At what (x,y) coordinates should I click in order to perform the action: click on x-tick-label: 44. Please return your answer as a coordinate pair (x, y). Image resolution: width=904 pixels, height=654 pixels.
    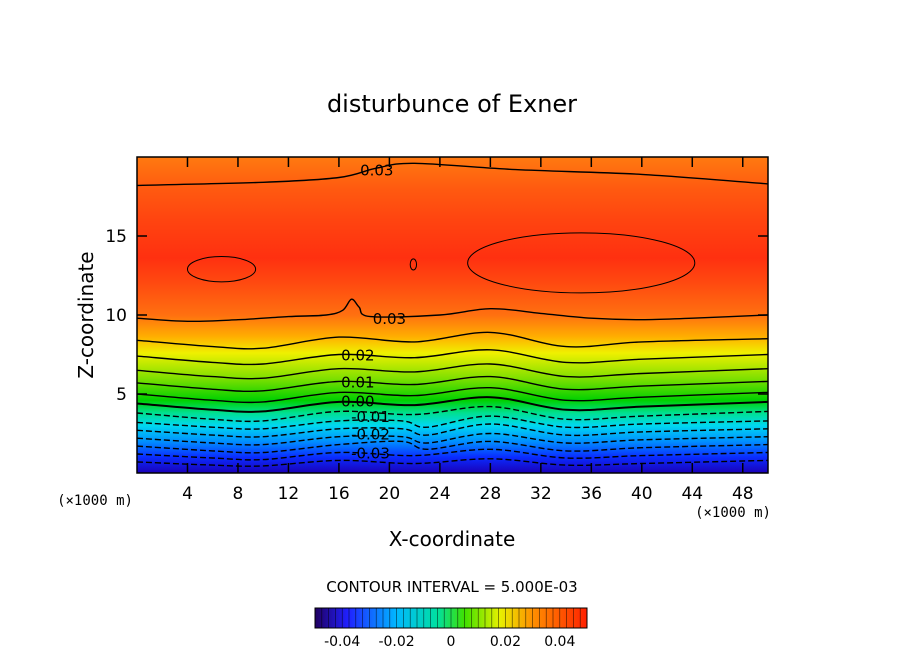
    Looking at the image, I should click on (692, 494).